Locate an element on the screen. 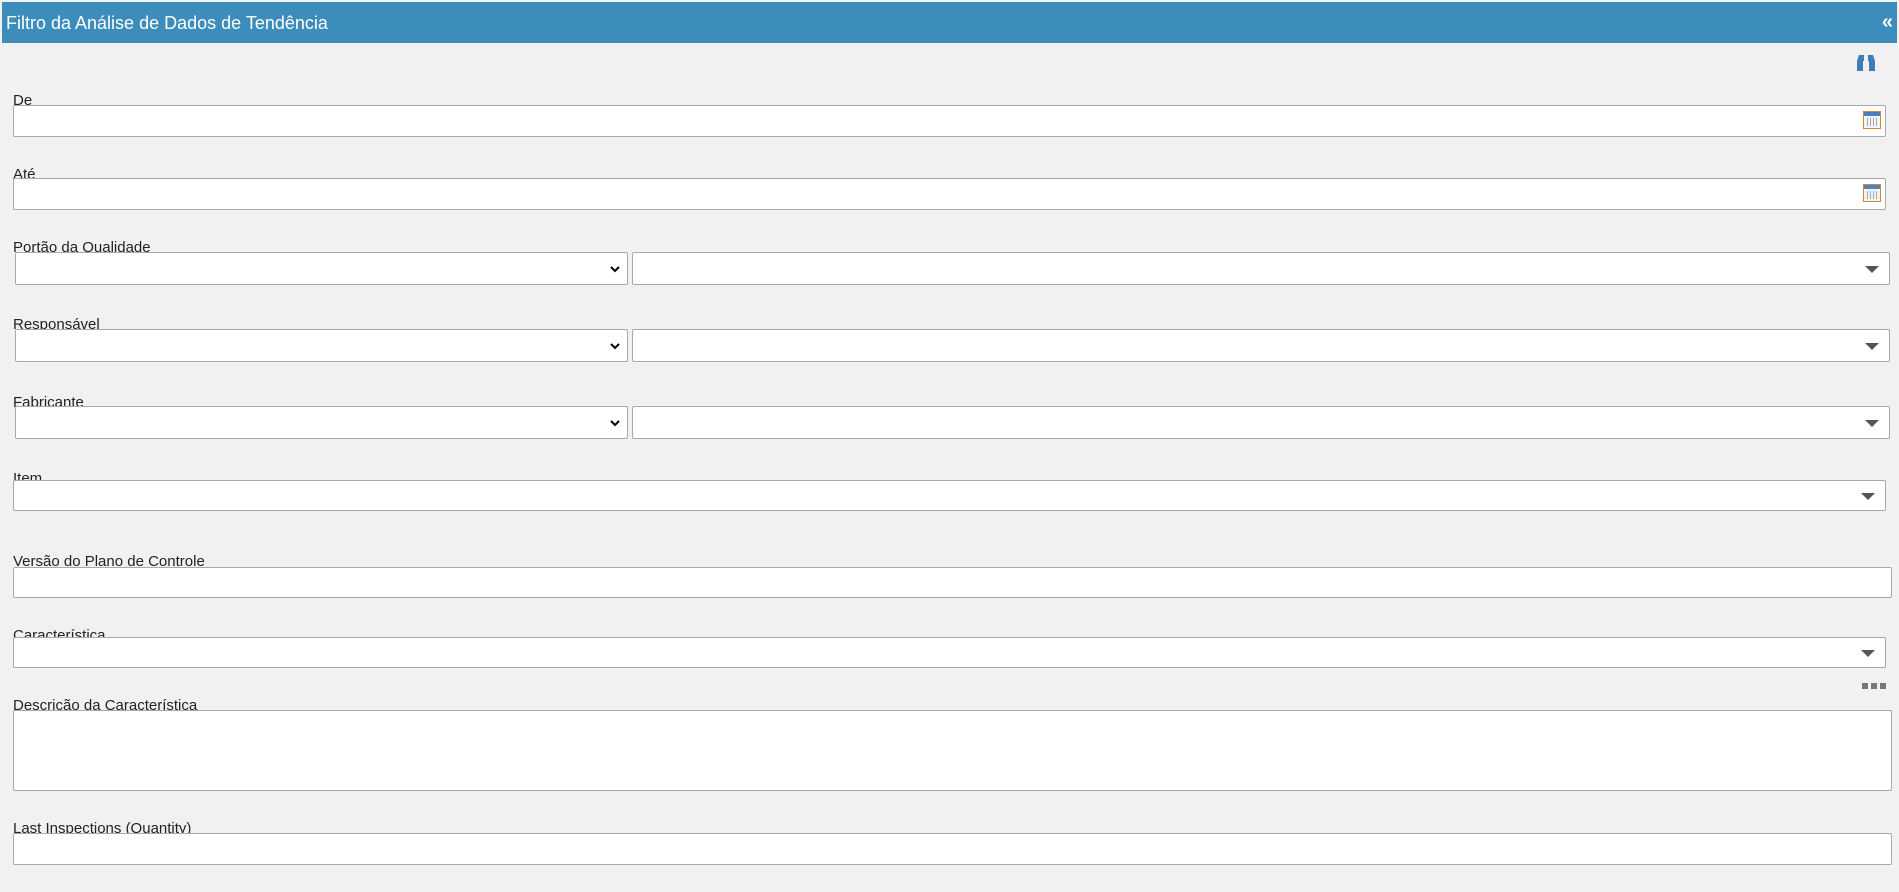  field-label: Descrição da Característica is located at coordinates (105, 705).